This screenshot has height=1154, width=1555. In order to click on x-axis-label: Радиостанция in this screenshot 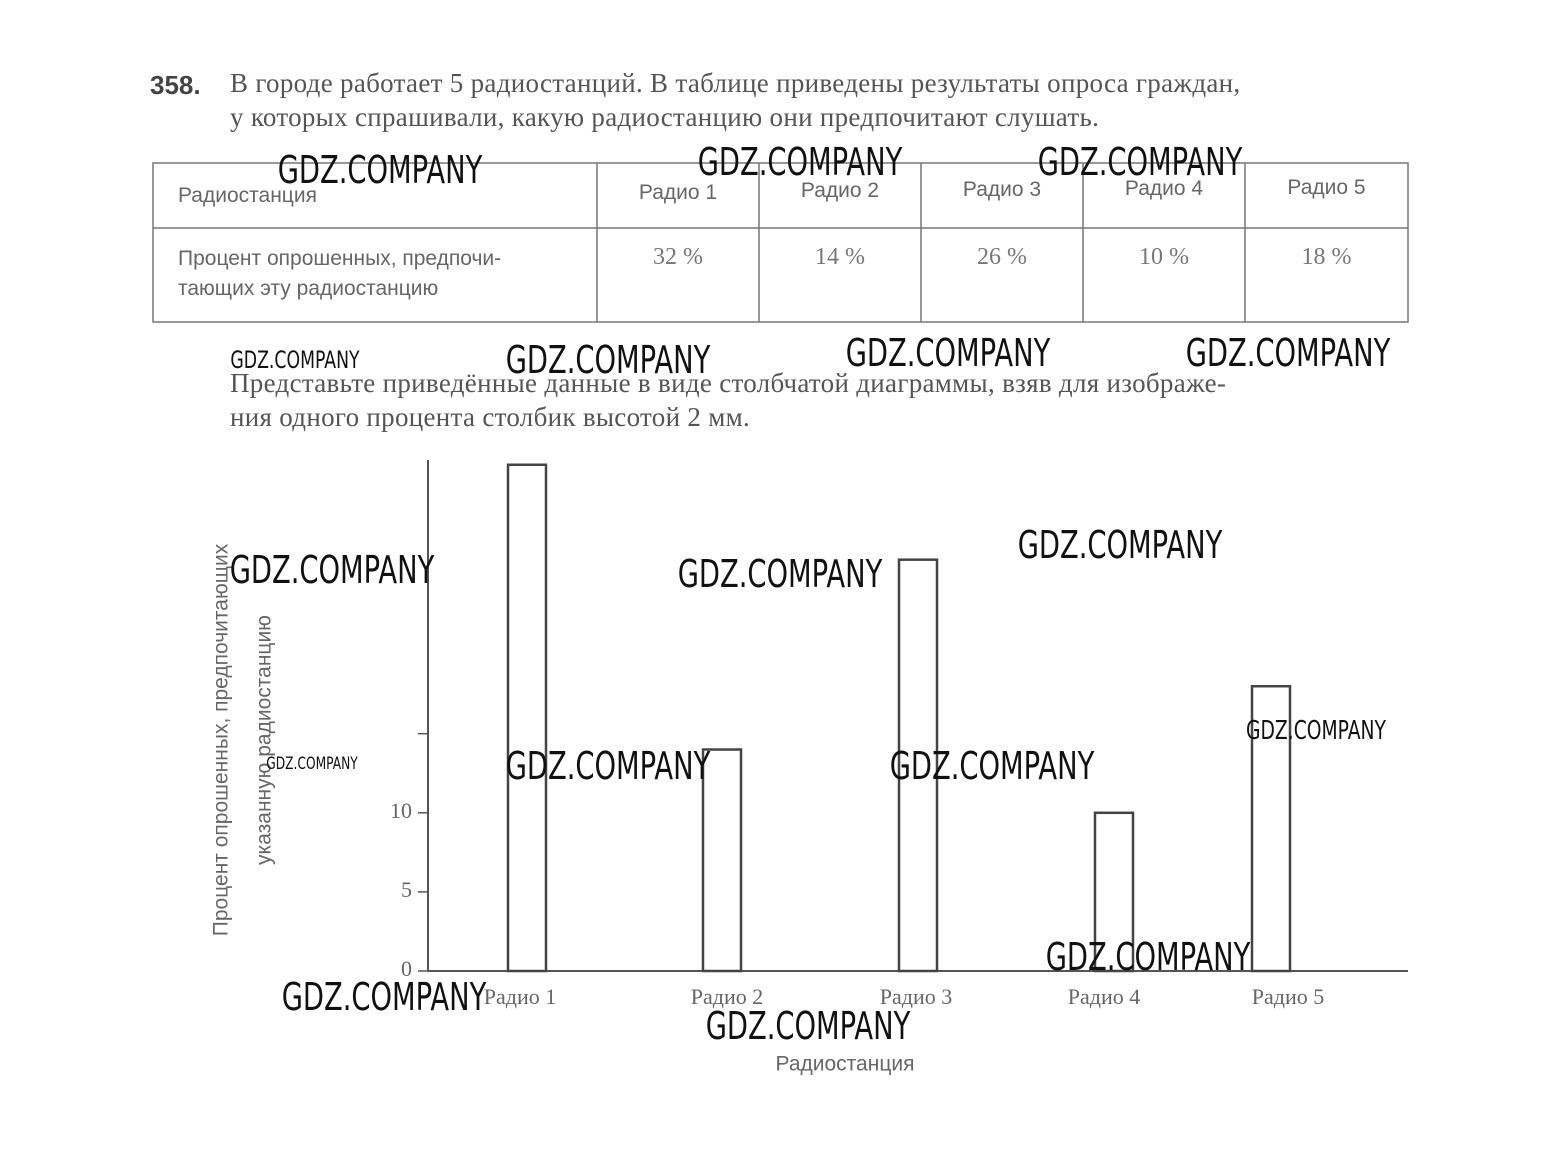, I will do `click(845, 1064)`.